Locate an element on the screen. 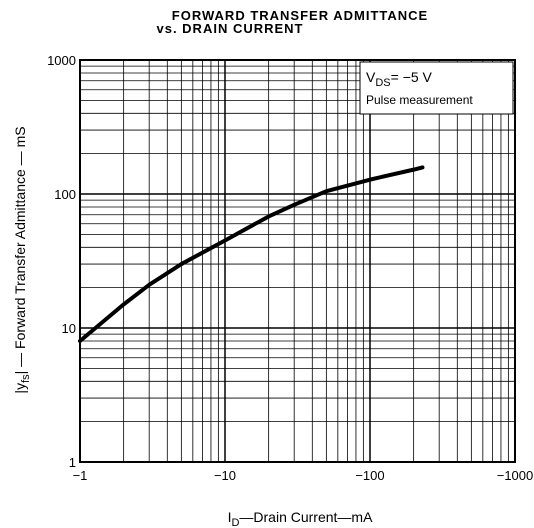 This screenshot has width=534, height=528. y-tick-label: 10 is located at coordinates (69, 328).